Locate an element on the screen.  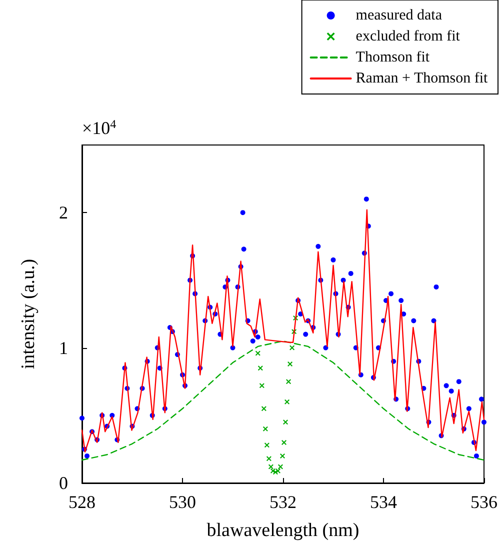
x-tick-label: 528 is located at coordinates (82, 502).